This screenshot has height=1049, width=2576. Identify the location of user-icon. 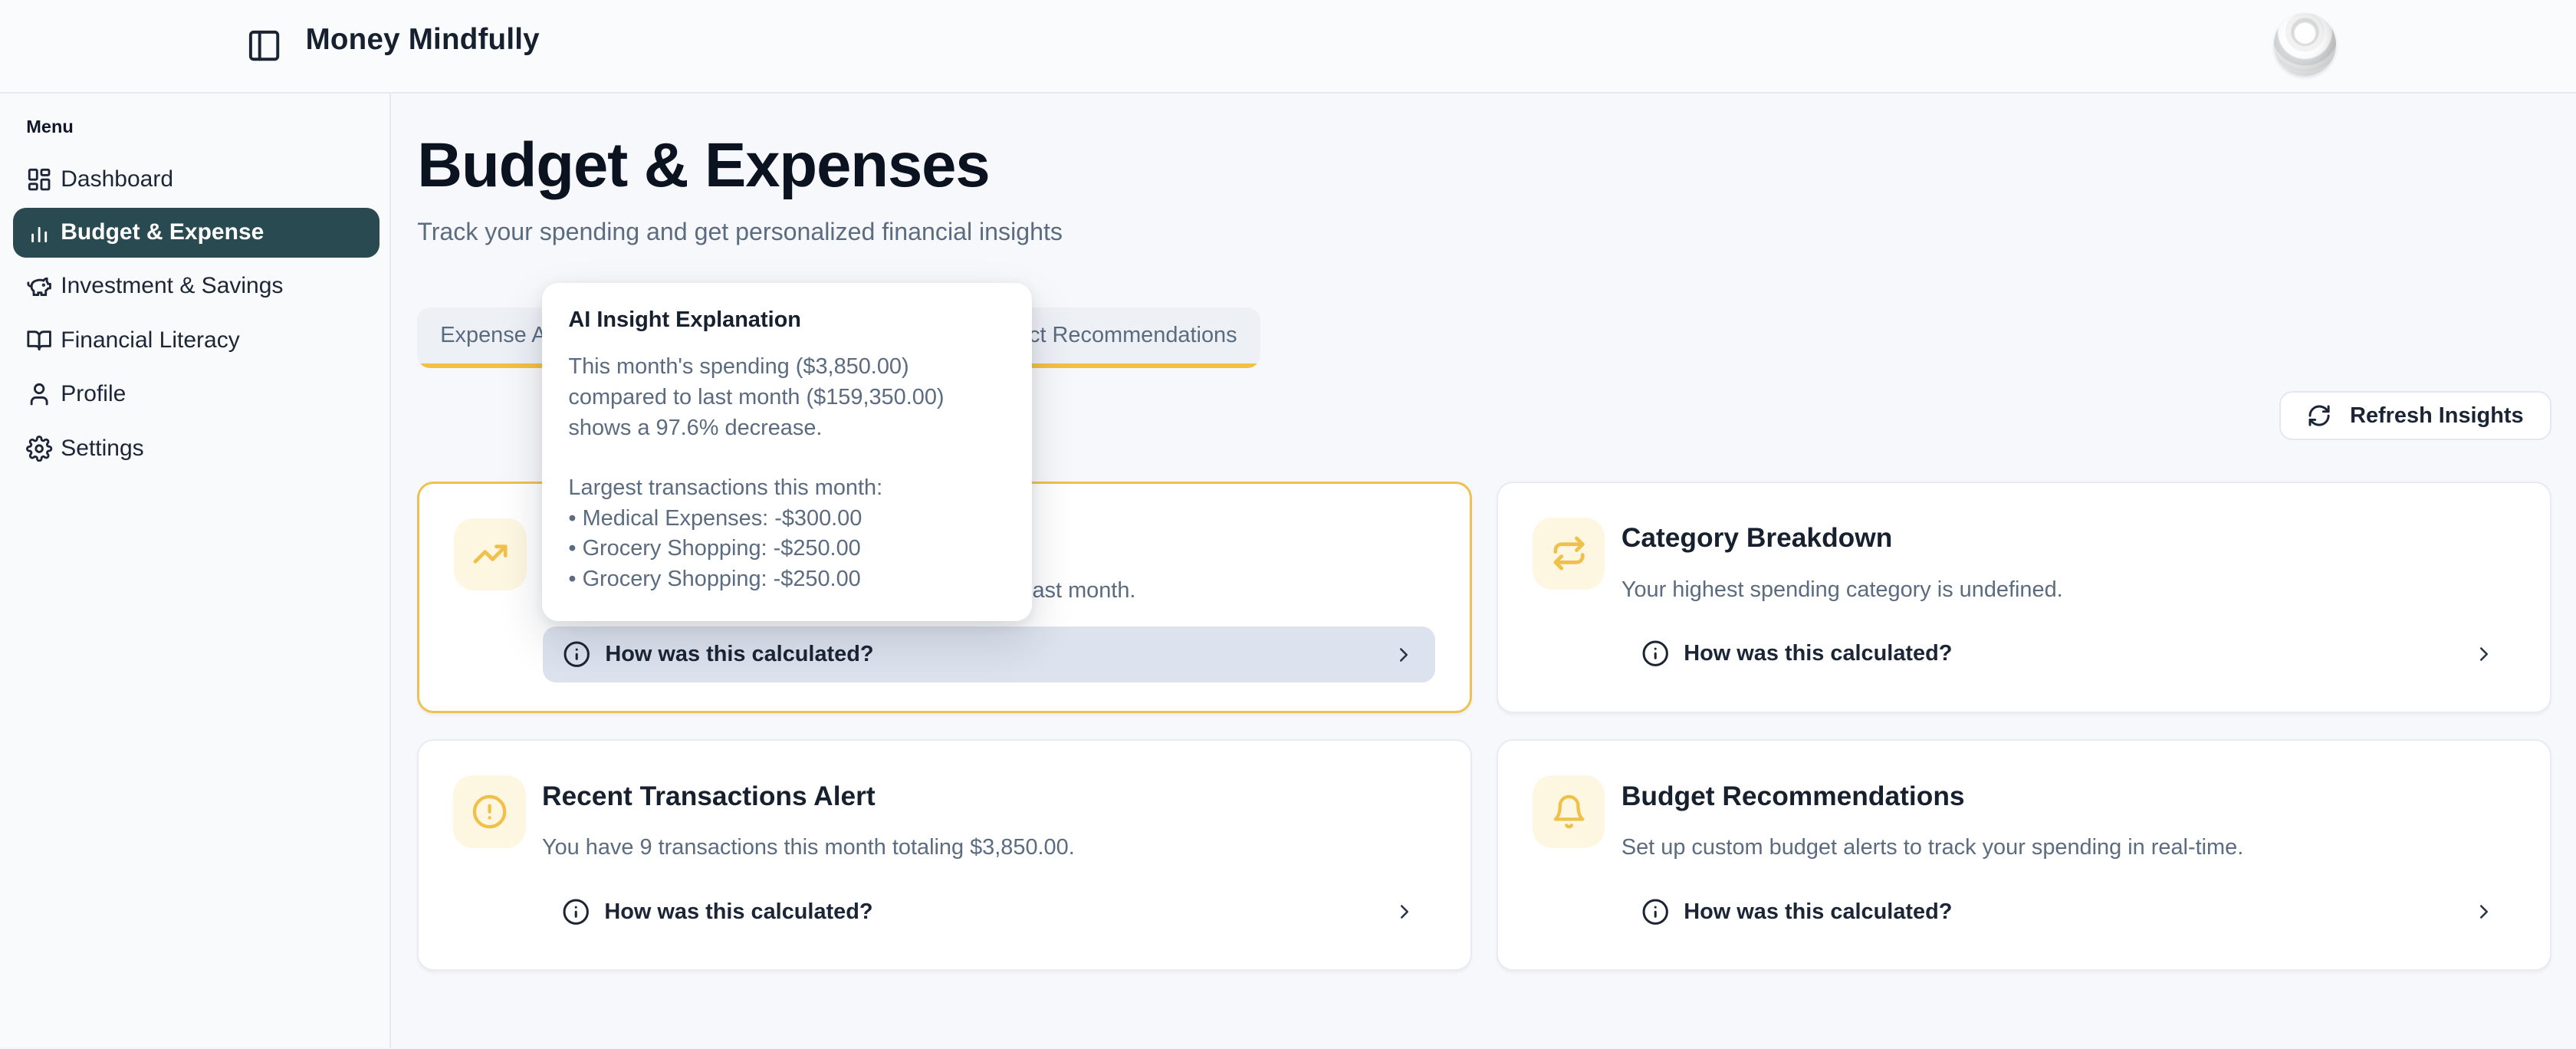
(39, 394).